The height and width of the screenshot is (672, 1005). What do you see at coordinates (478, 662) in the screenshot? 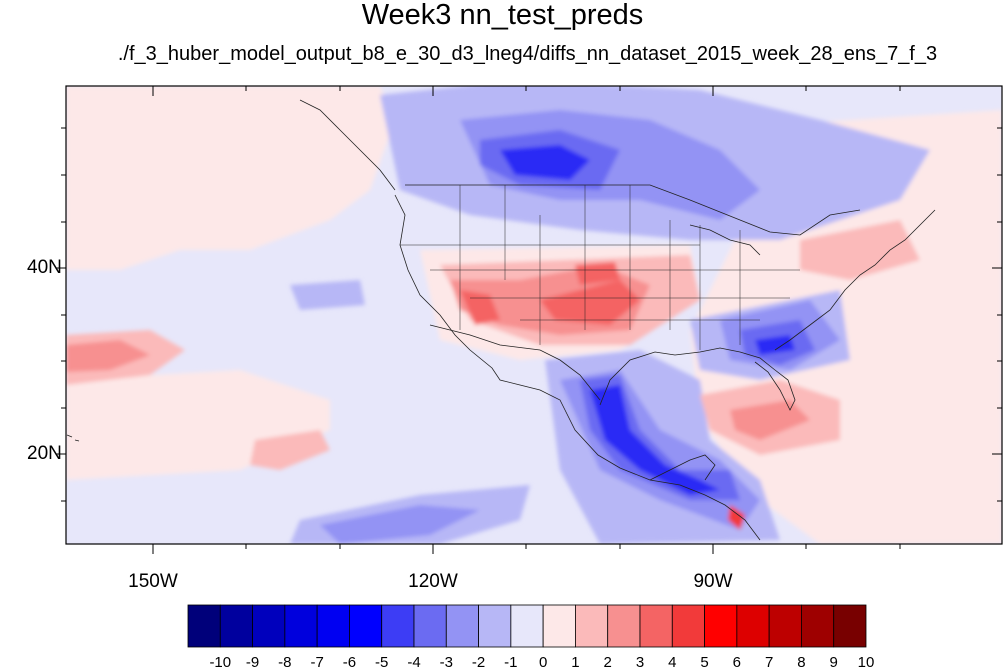
I see `colorbar-label: -2` at bounding box center [478, 662].